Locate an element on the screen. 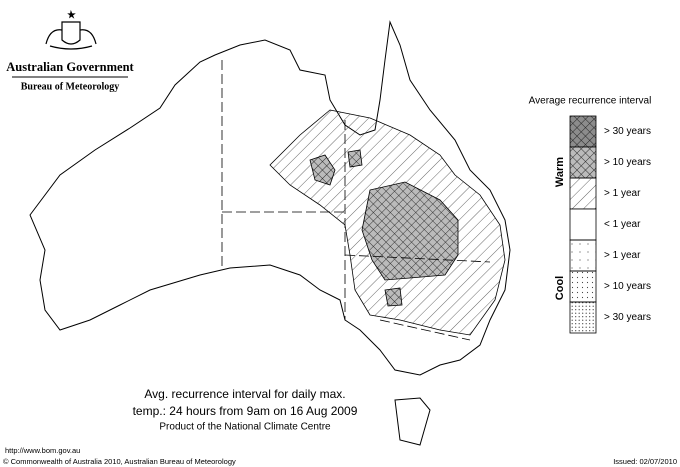 This screenshot has height=467, width=680. legend-group-label: Cool is located at coordinates (560, 288).